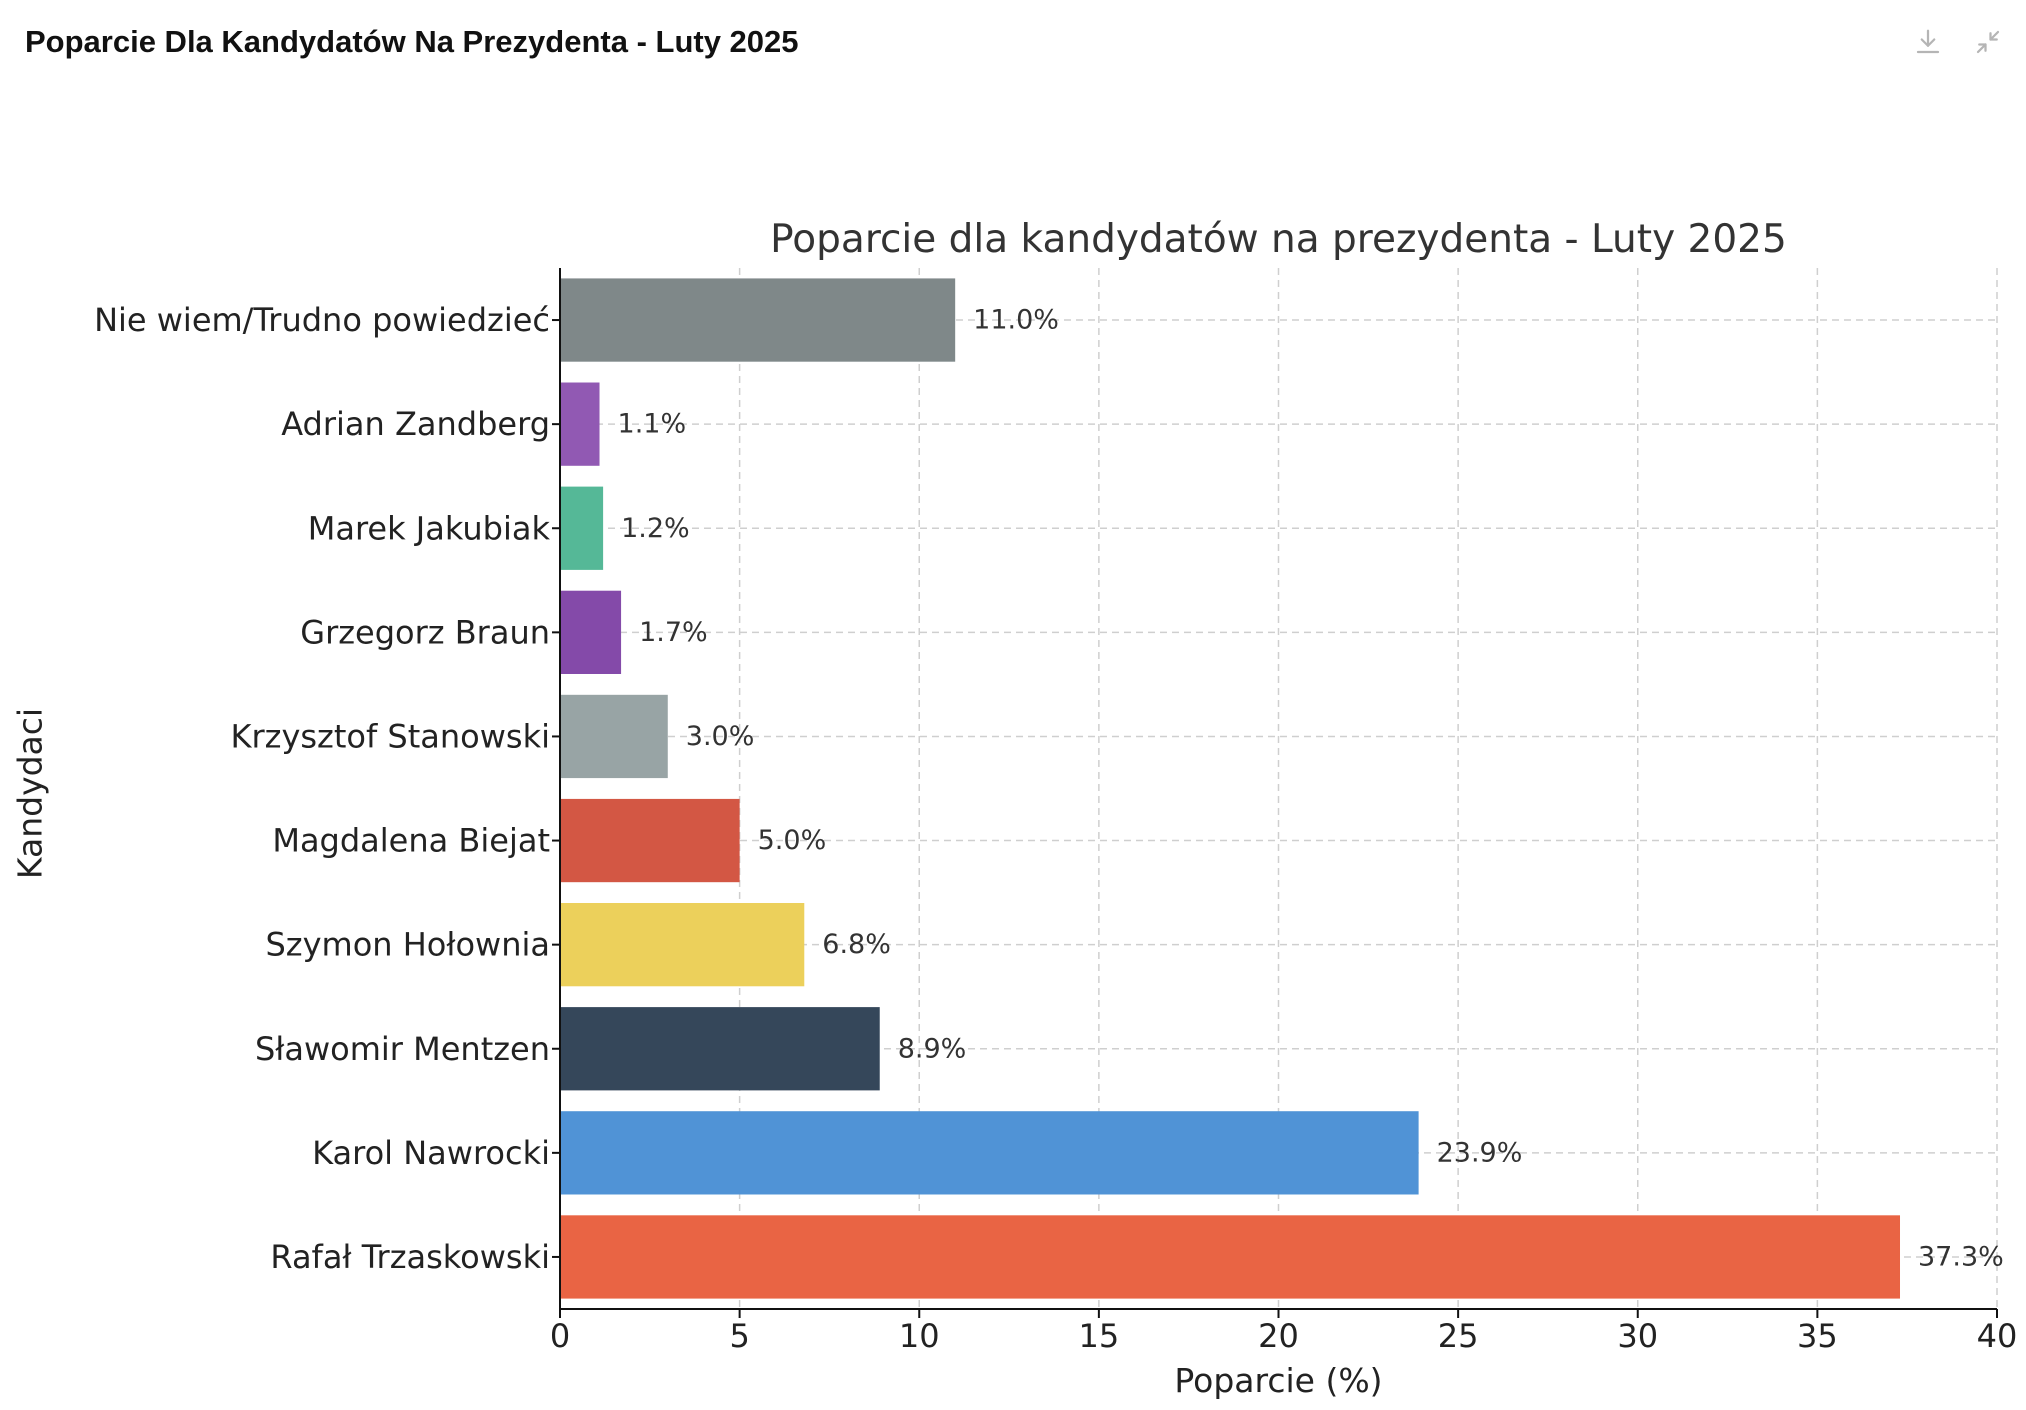  Describe the element at coordinates (1961, 1256) in the screenshot. I see `bar-value-label: 37.3%` at that location.